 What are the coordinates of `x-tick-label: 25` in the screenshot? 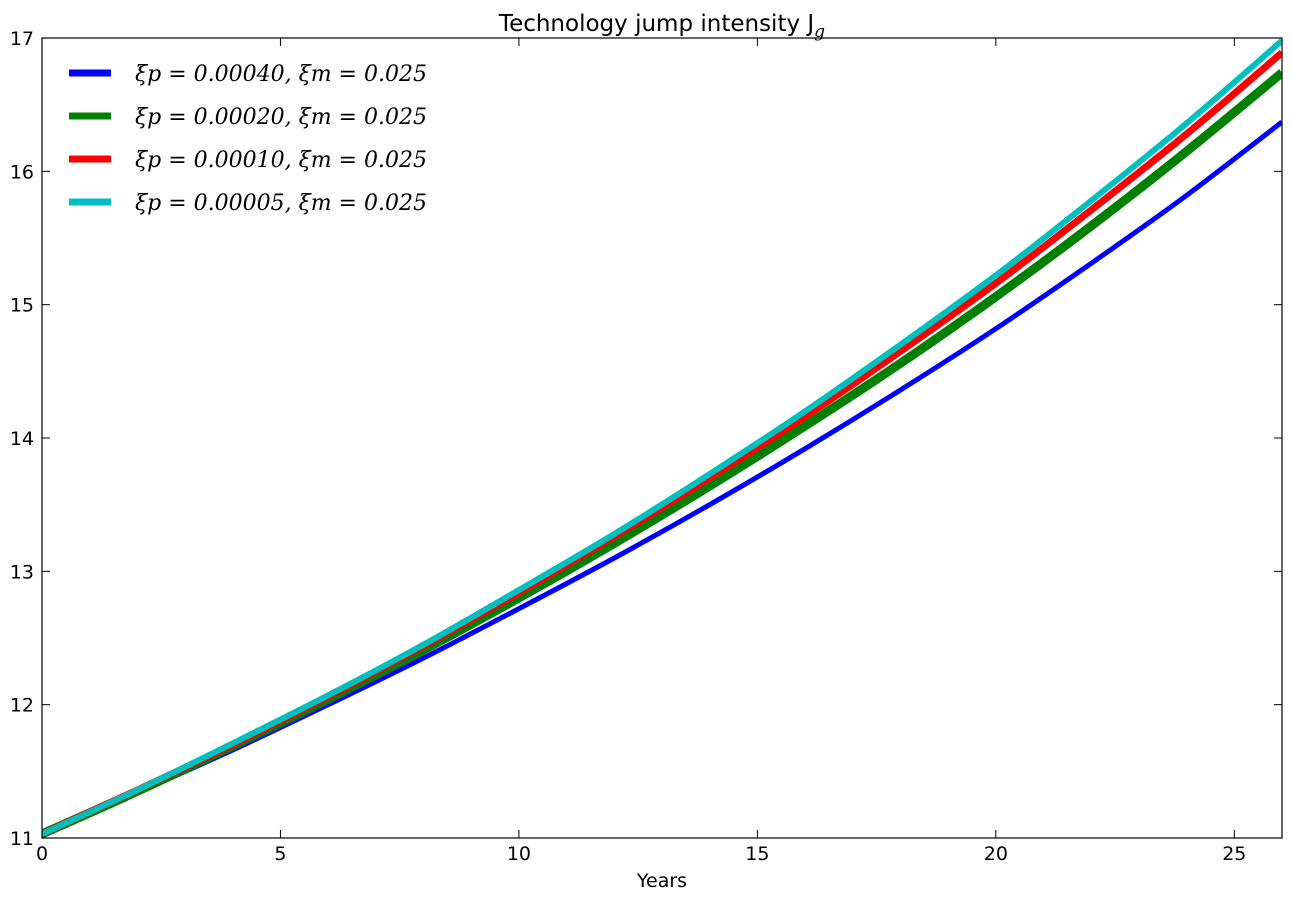 It's located at (1234, 854).